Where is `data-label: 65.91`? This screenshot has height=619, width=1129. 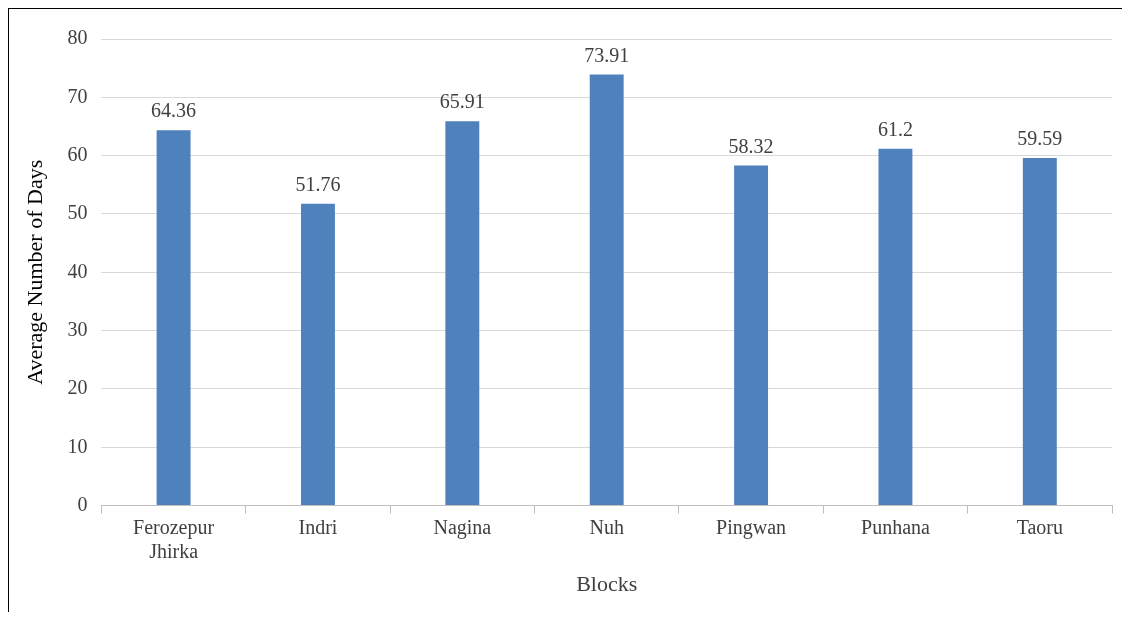
data-label: 65.91 is located at coordinates (462, 101).